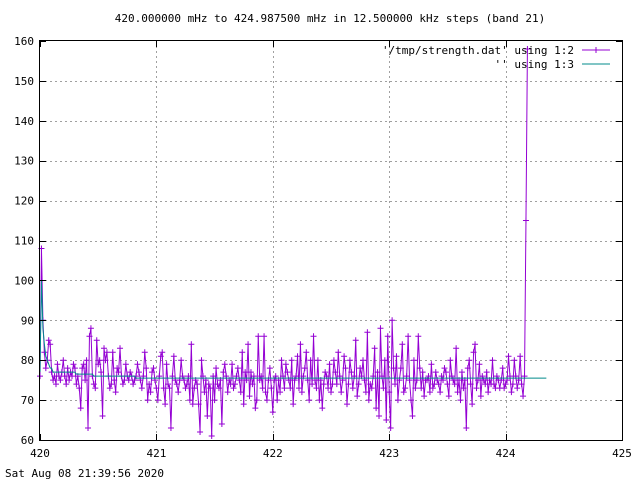 Image resolution: width=640 pixels, height=480 pixels. I want to click on legend-label: '/tmp/strength.dat' using 1:2, so click(478, 50).